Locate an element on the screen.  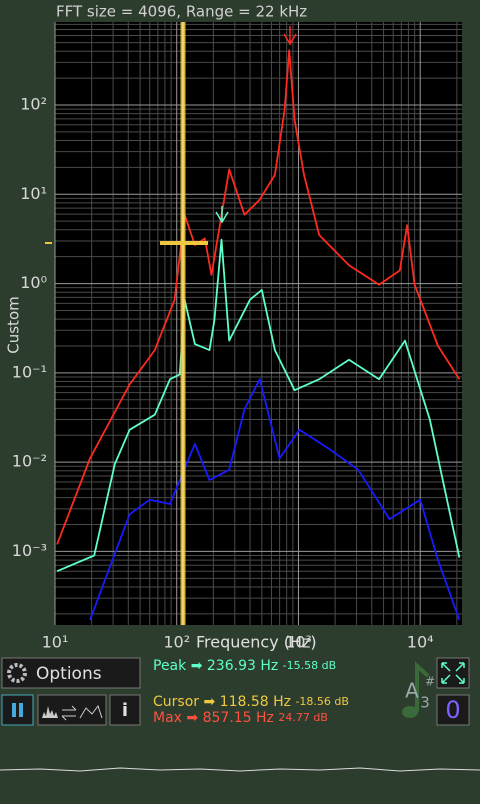
cursor-readout: Cursor ➡ 118.58 Hz -18.56 dB is located at coordinates (251, 702).